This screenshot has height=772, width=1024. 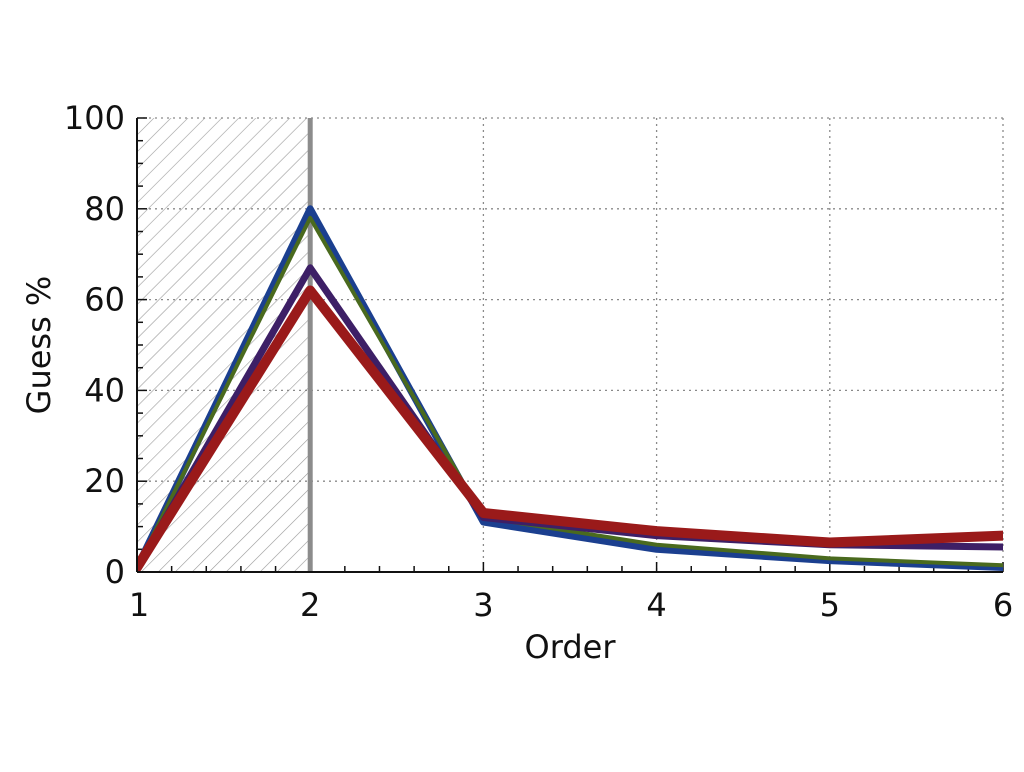 I want to click on y-tick-label: 0, so click(x=115, y=572).